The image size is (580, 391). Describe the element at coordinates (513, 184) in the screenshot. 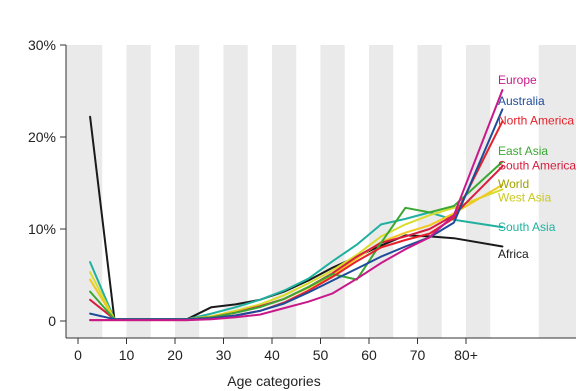

I see `legend-label-world: World` at that location.